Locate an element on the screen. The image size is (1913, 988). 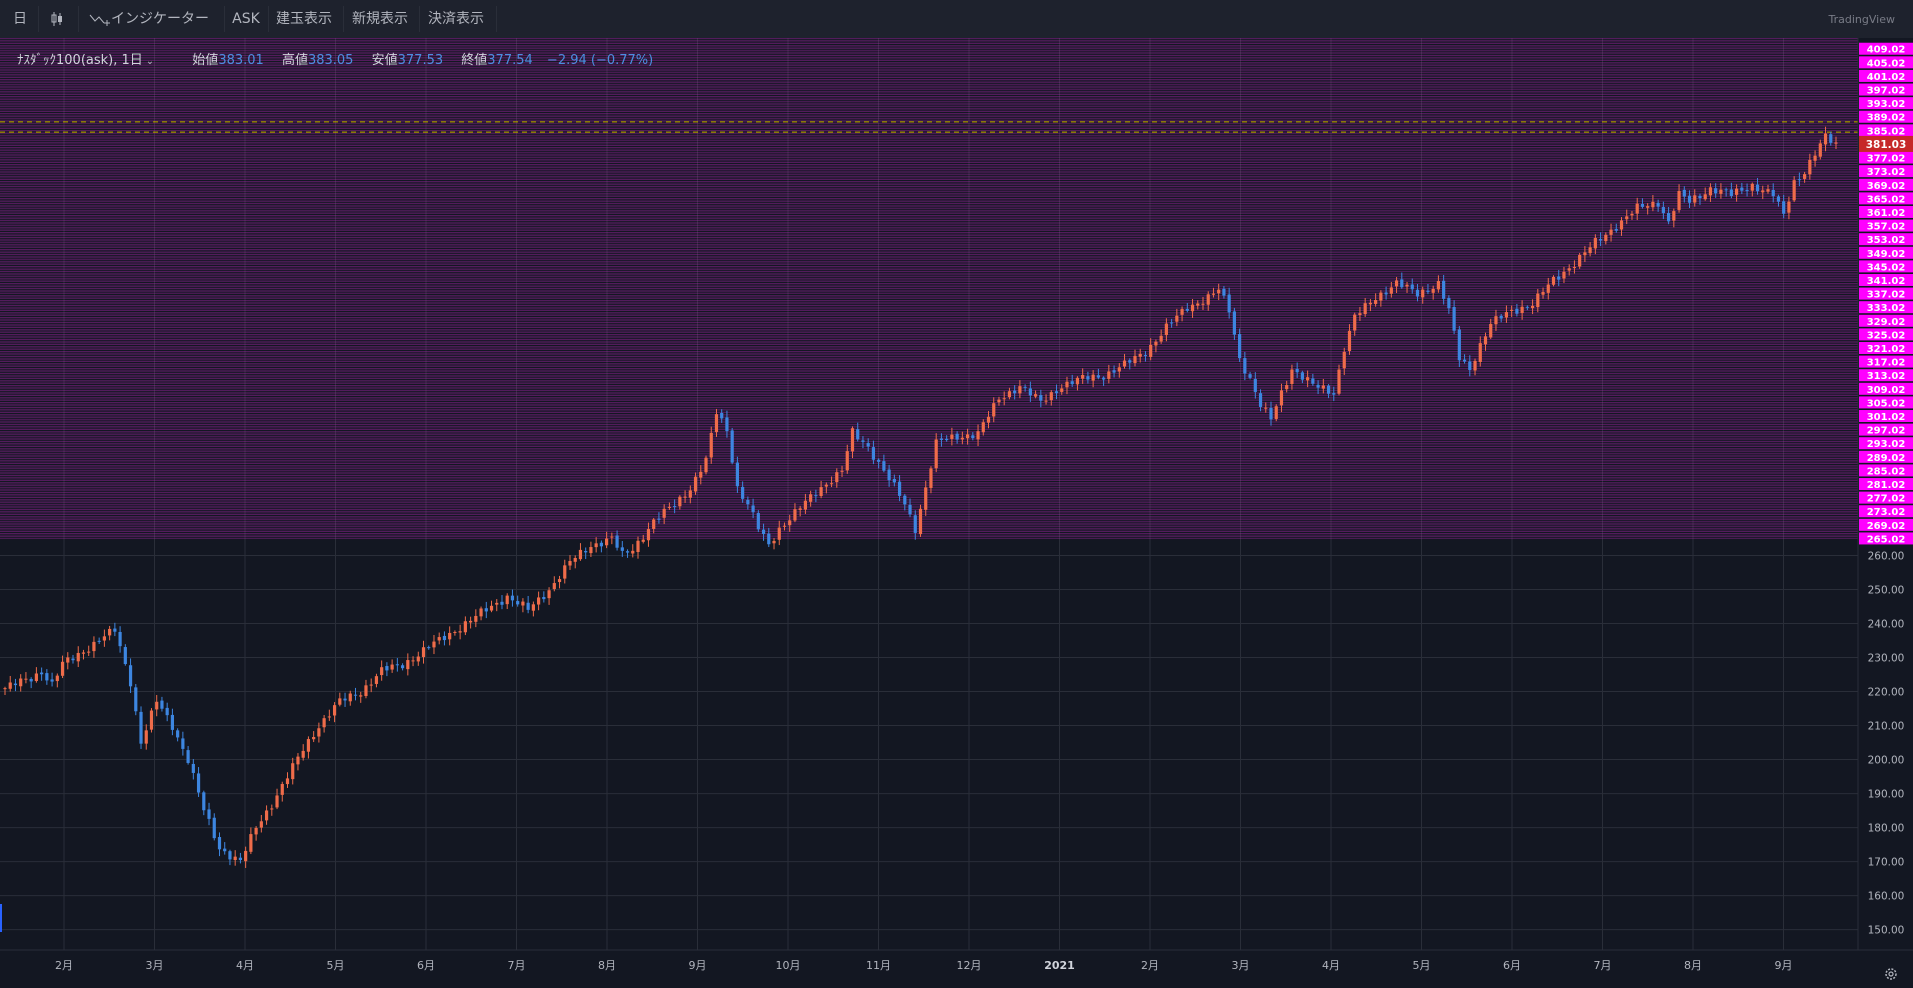
open-value: 383.01 is located at coordinates (241, 60).